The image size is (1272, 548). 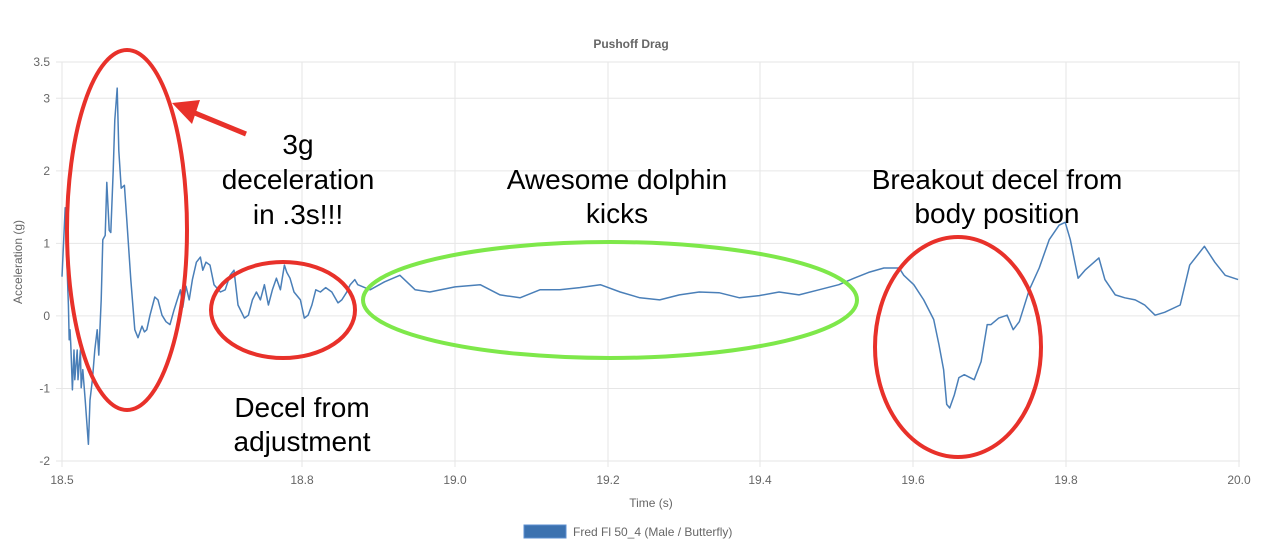 What do you see at coordinates (41, 261) in the screenshot?
I see `y-axis-ticks: 3.5 3 2 1 0 -1 -2` at bounding box center [41, 261].